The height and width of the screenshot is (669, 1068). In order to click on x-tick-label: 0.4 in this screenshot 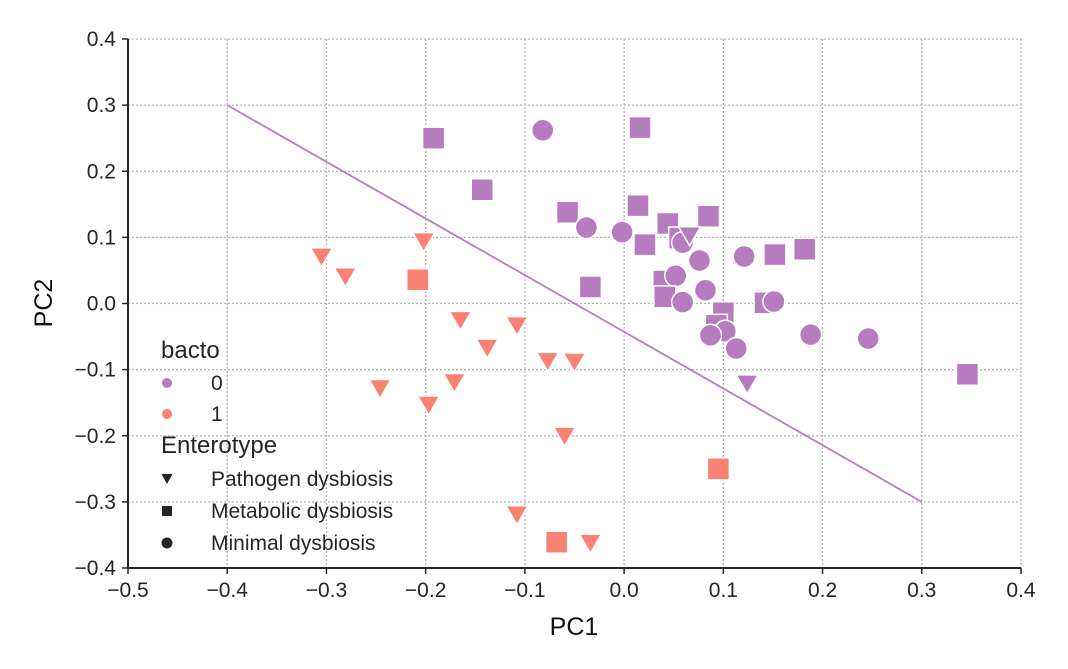, I will do `click(1021, 590)`.